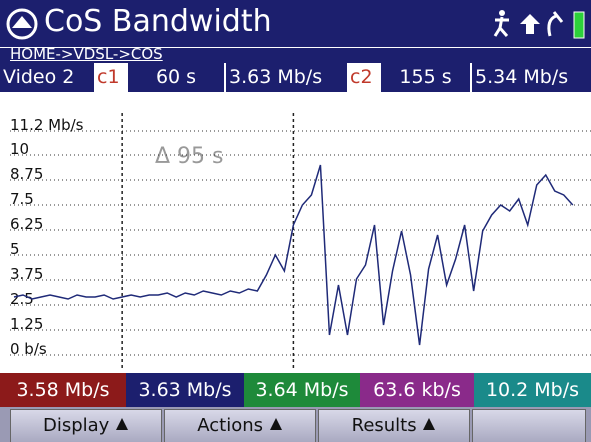 The image size is (591, 442). Describe the element at coordinates (26, 174) in the screenshot. I see `y-tick-label: 8.75` at that location.